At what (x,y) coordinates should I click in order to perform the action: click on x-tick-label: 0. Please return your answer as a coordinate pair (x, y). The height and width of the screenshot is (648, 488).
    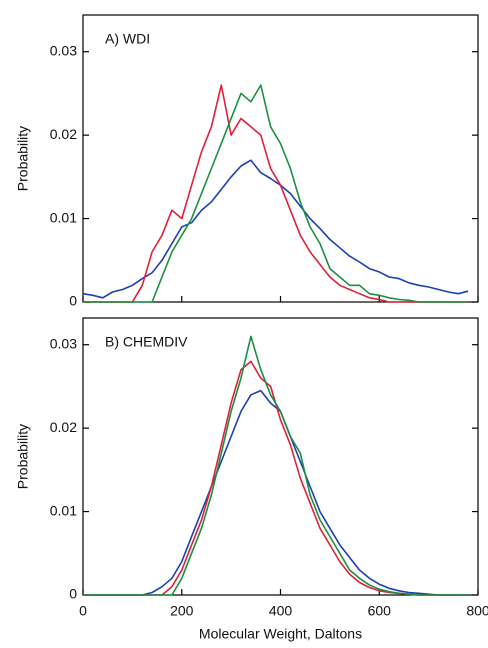
    Looking at the image, I should click on (83, 611).